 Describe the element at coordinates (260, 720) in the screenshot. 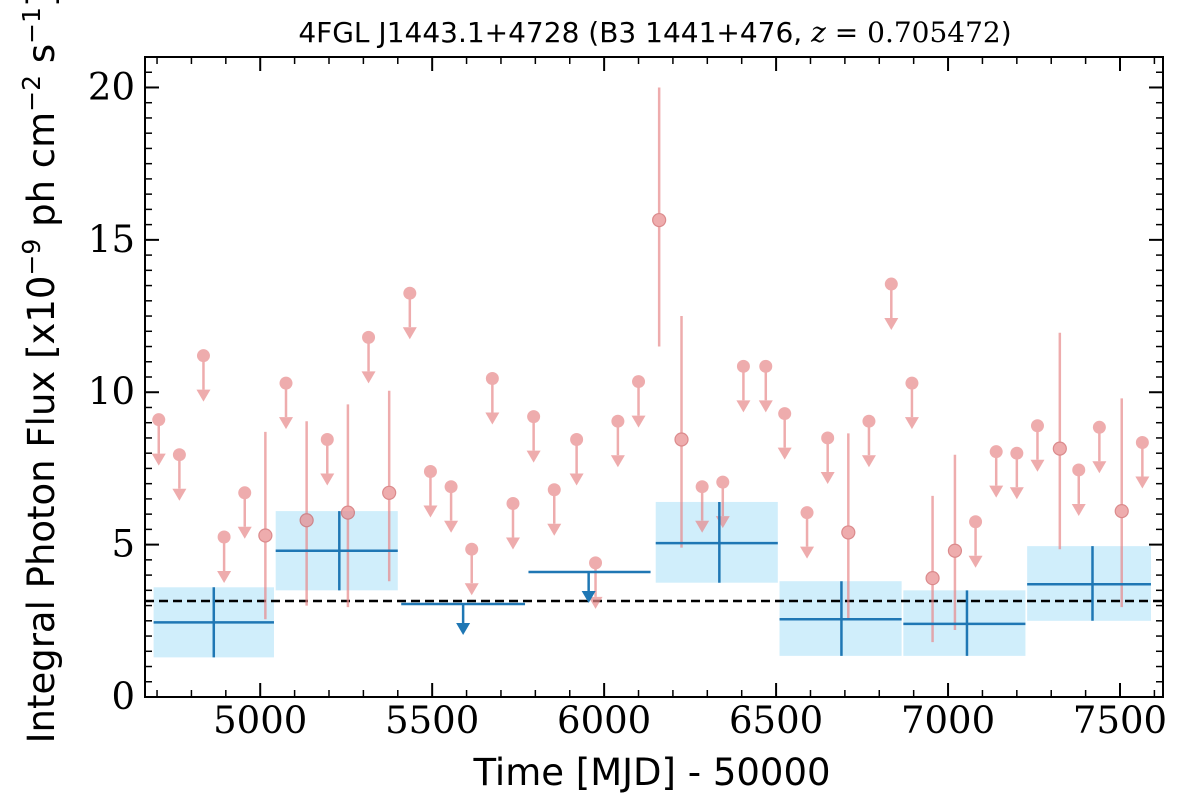

I see `x-tick-label: 5000` at that location.